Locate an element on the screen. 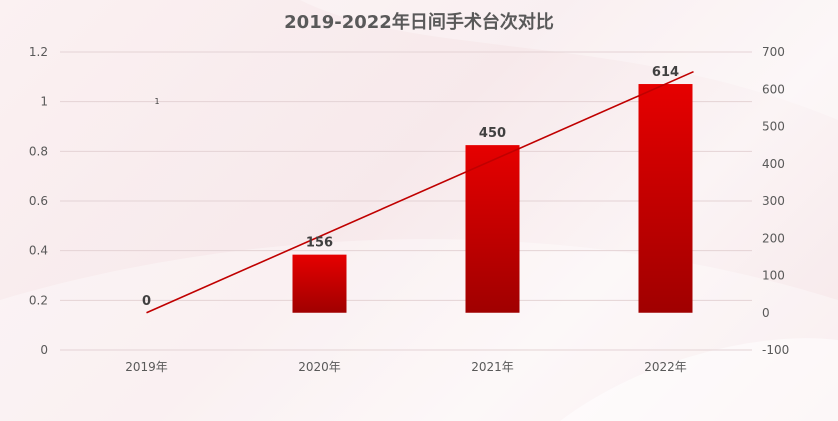 This screenshot has height=421, width=838. left-tick-label: 1 is located at coordinates (44, 102).